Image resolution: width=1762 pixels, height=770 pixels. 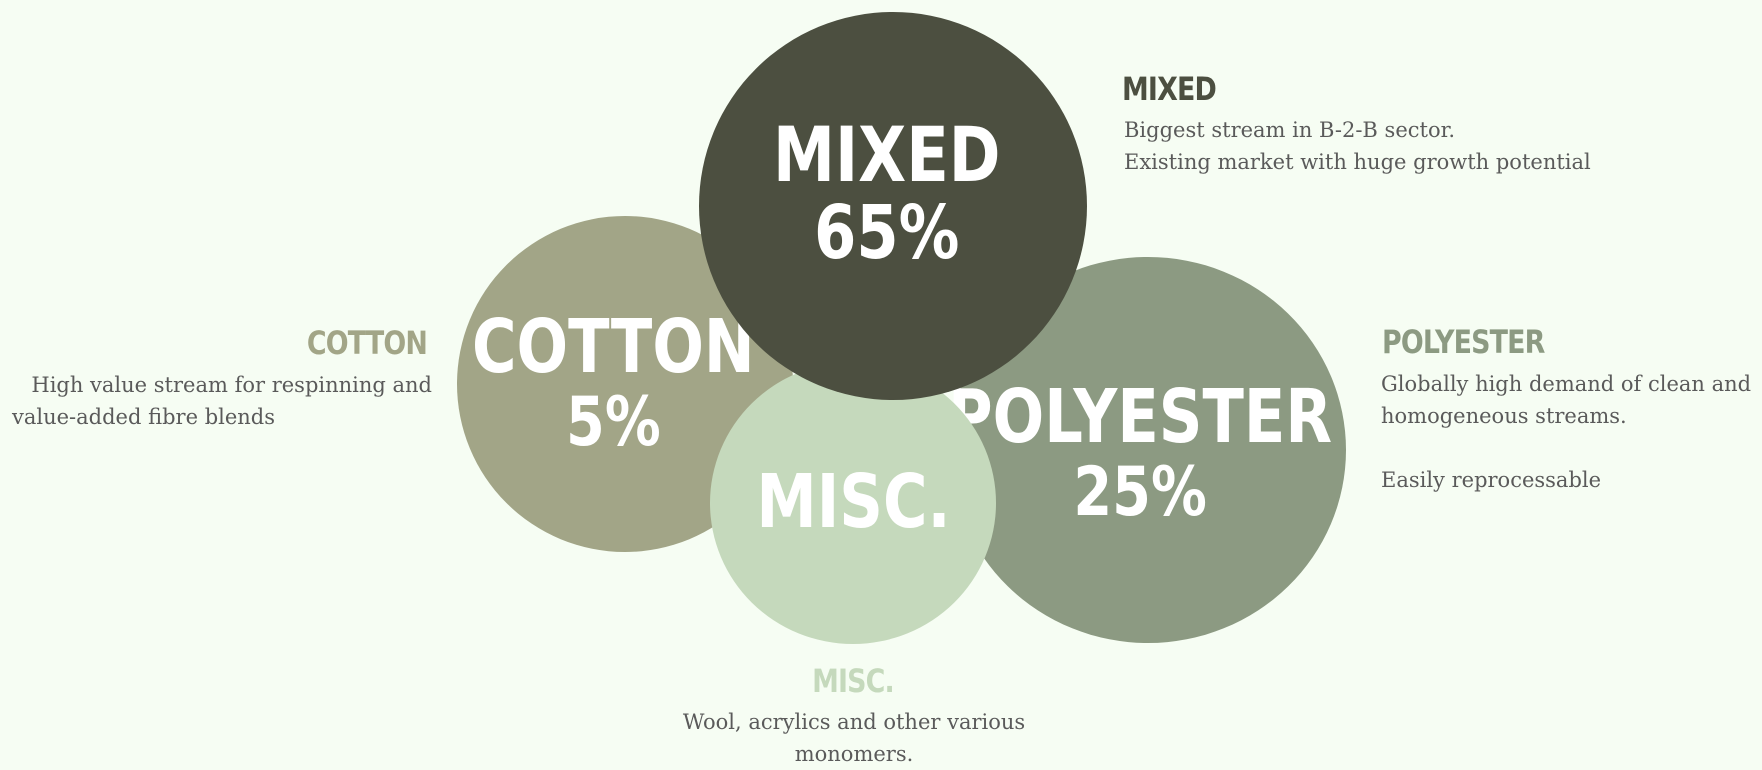 What do you see at coordinates (1289, 130) in the screenshot?
I see `mixed-description-line: Biggest stream in B-2-B sector.` at bounding box center [1289, 130].